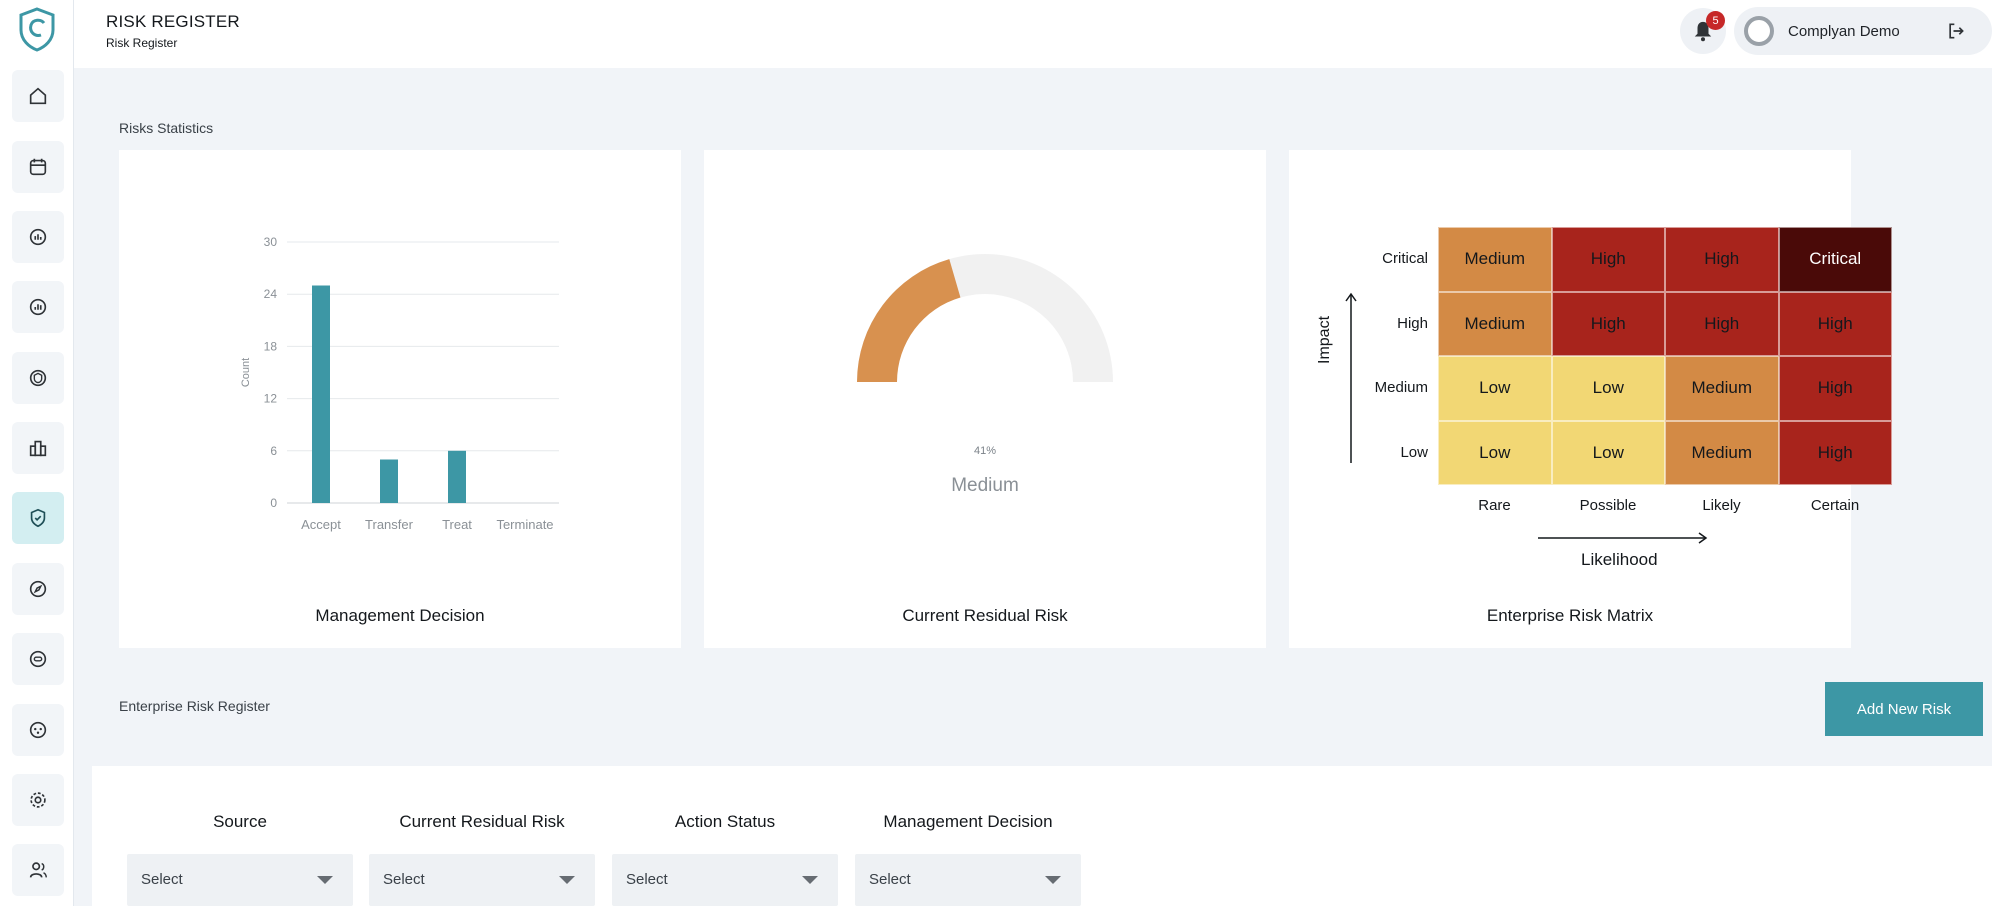 This screenshot has width=1992, height=906. Describe the element at coordinates (271, 294) in the screenshot. I see `y-tick-label: 24` at that location.